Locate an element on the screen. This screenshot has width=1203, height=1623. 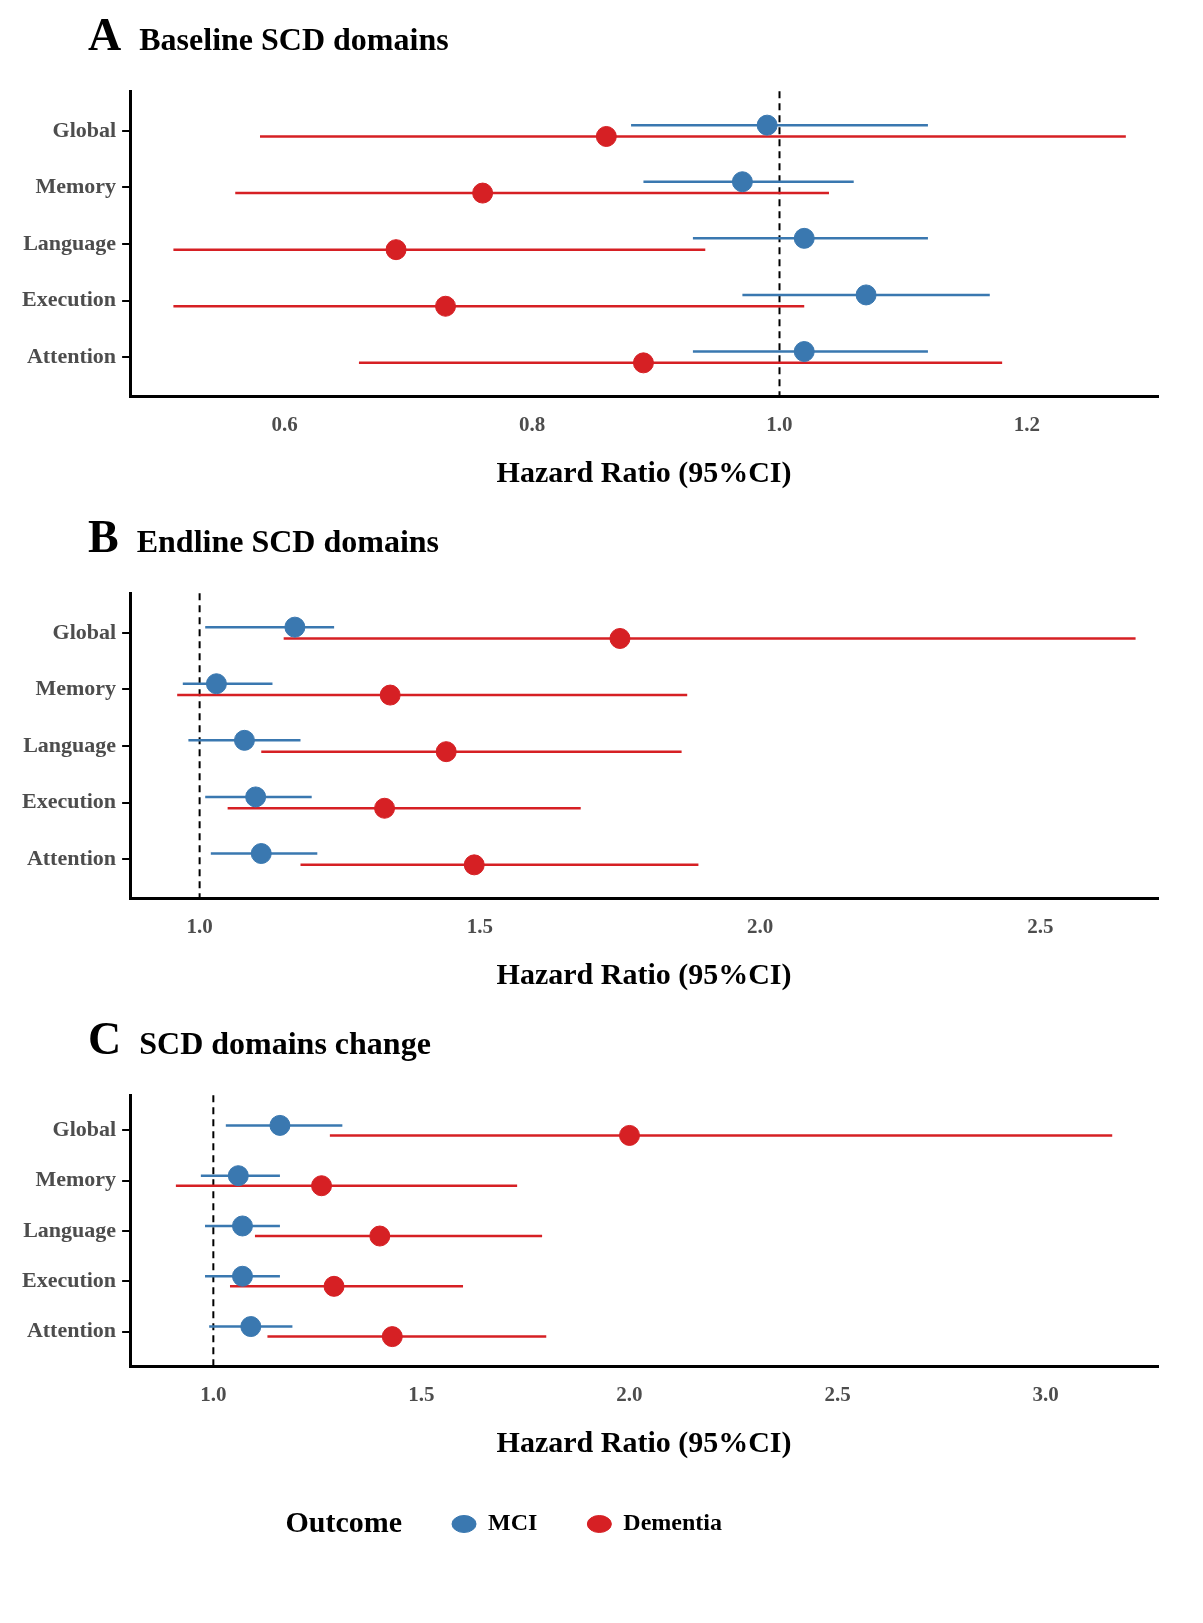
text: A is located at coordinates (105, 34).